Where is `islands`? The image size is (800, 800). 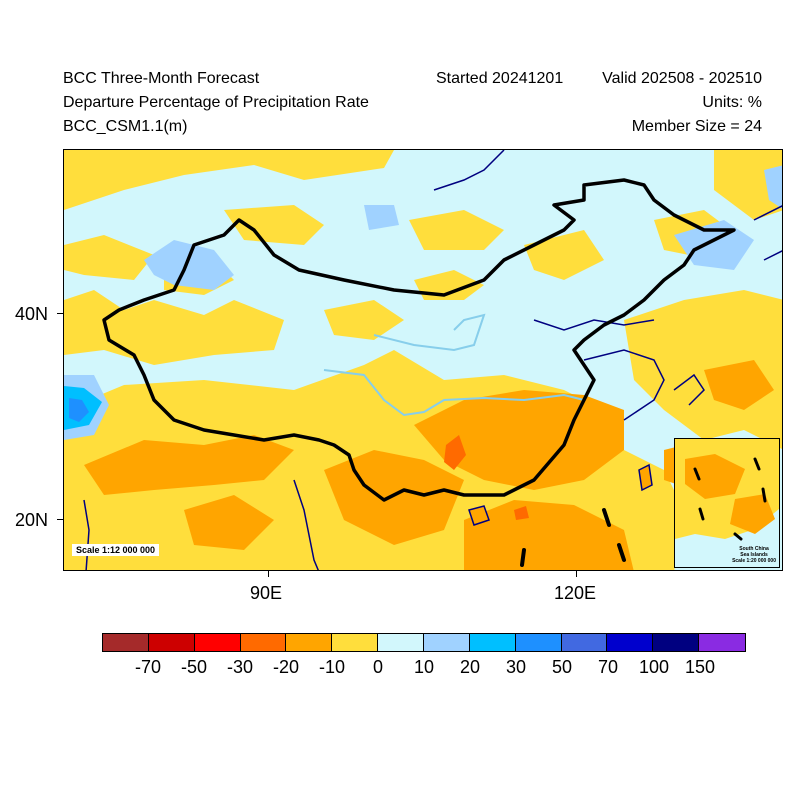 islands is located at coordinates (560, 494).